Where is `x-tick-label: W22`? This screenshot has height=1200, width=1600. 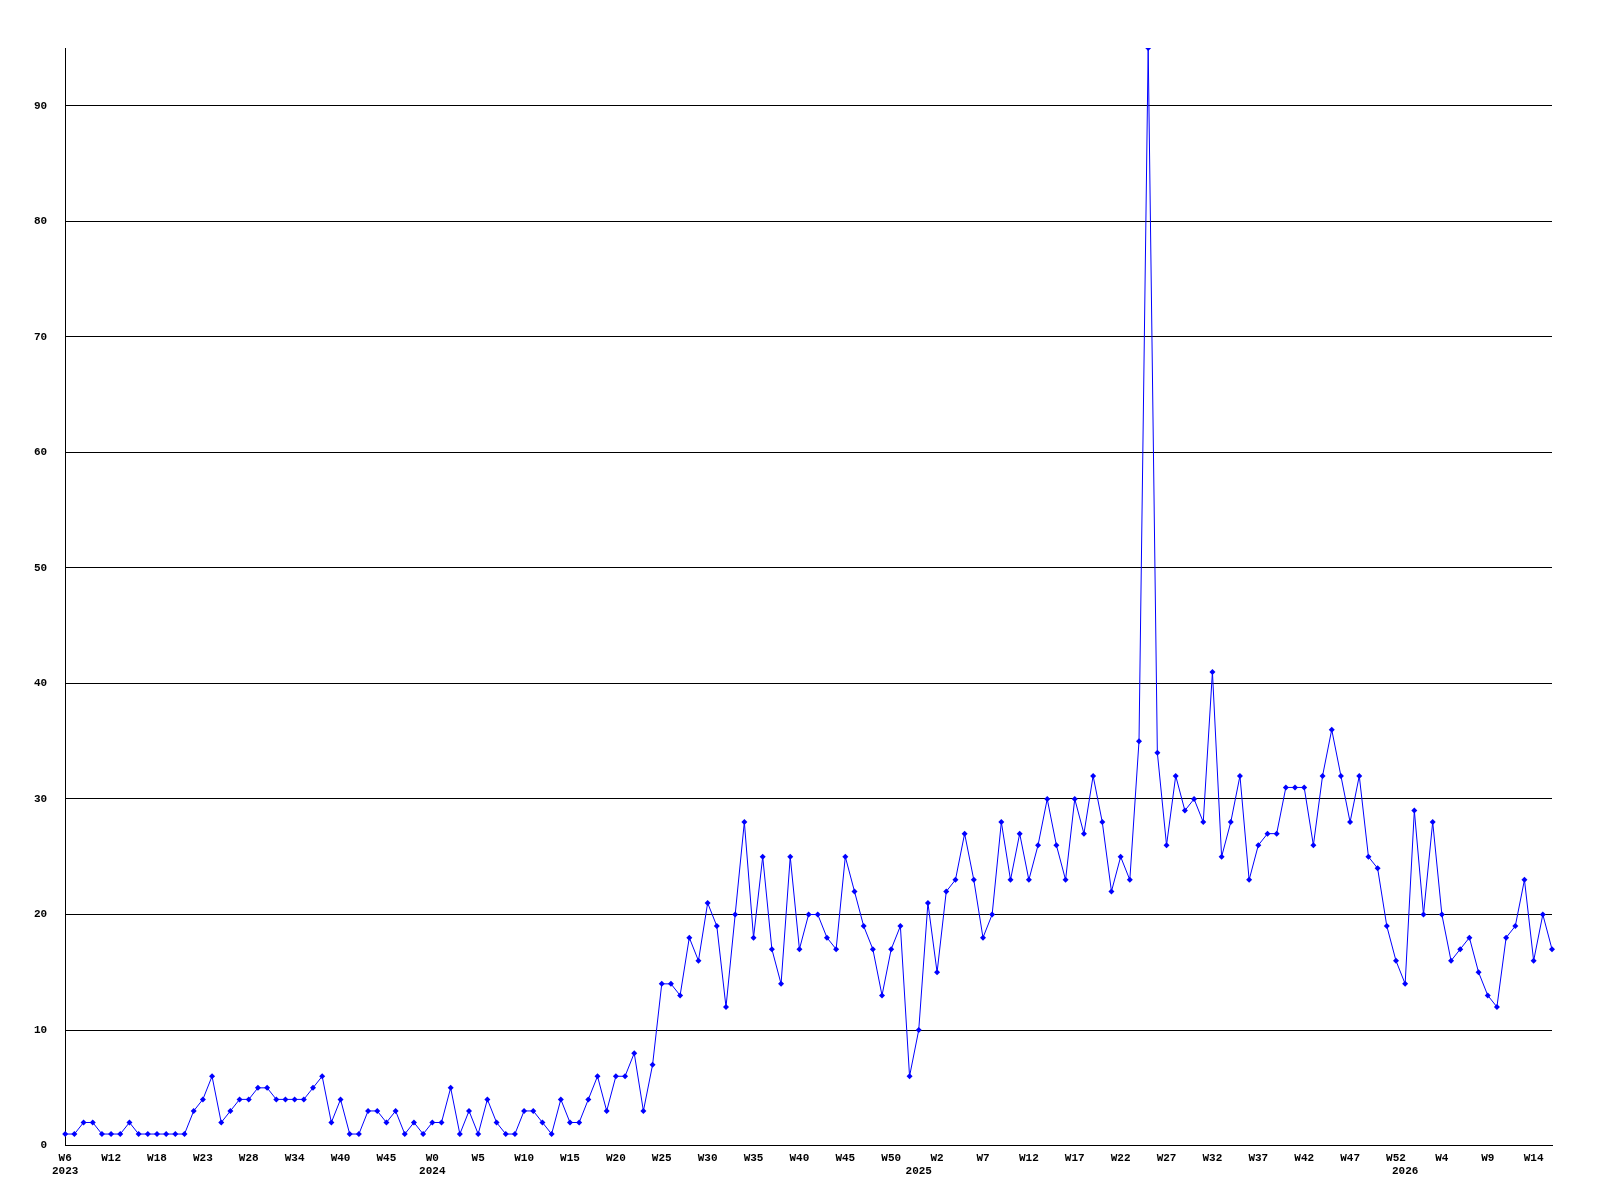
x-tick-label: W22 is located at coordinates (1120, 1157).